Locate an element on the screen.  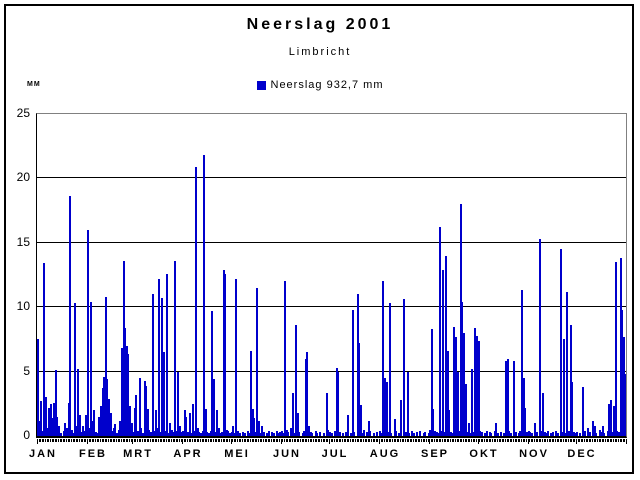
y-tick-label-0: 0 is located at coordinates (26, 435).